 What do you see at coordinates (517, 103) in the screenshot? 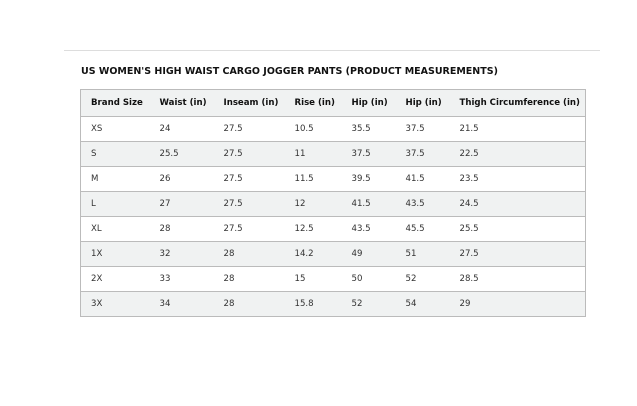
I see `column-header-thigh-circumference: Thigh Circumference (in)` at bounding box center [517, 103].